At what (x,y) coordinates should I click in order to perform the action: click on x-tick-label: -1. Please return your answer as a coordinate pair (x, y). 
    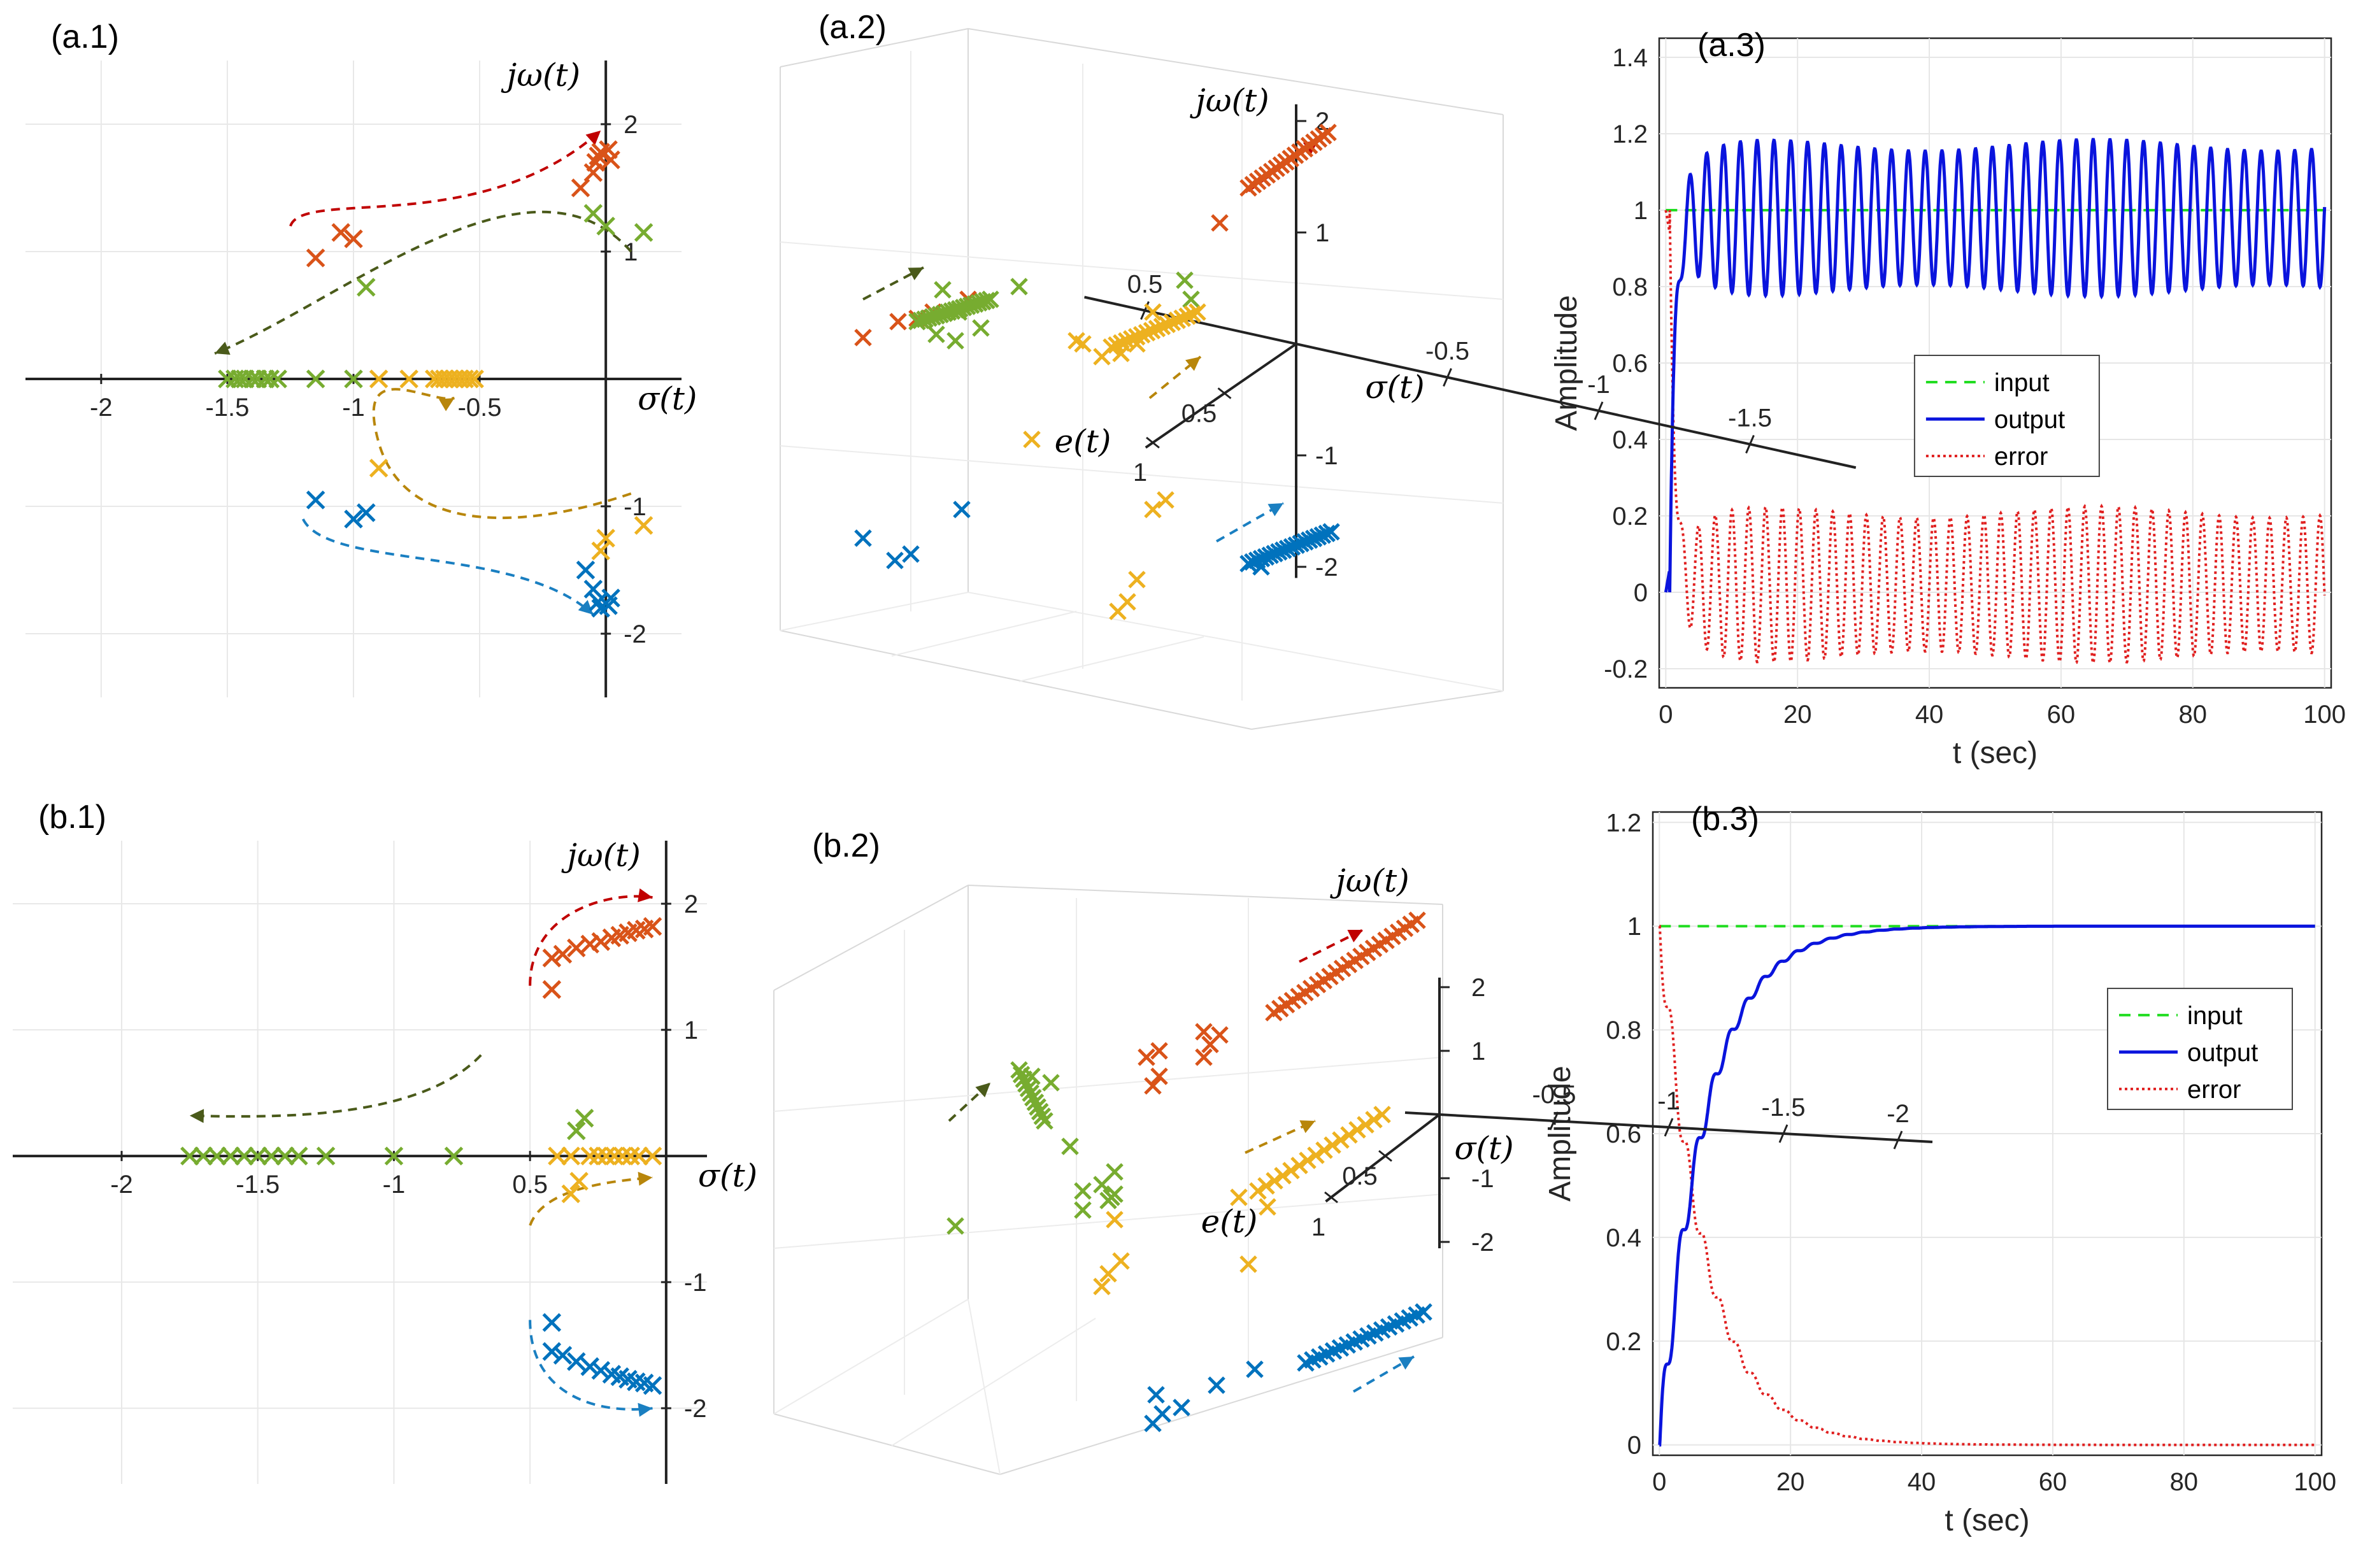
    Looking at the image, I should click on (395, 1185).